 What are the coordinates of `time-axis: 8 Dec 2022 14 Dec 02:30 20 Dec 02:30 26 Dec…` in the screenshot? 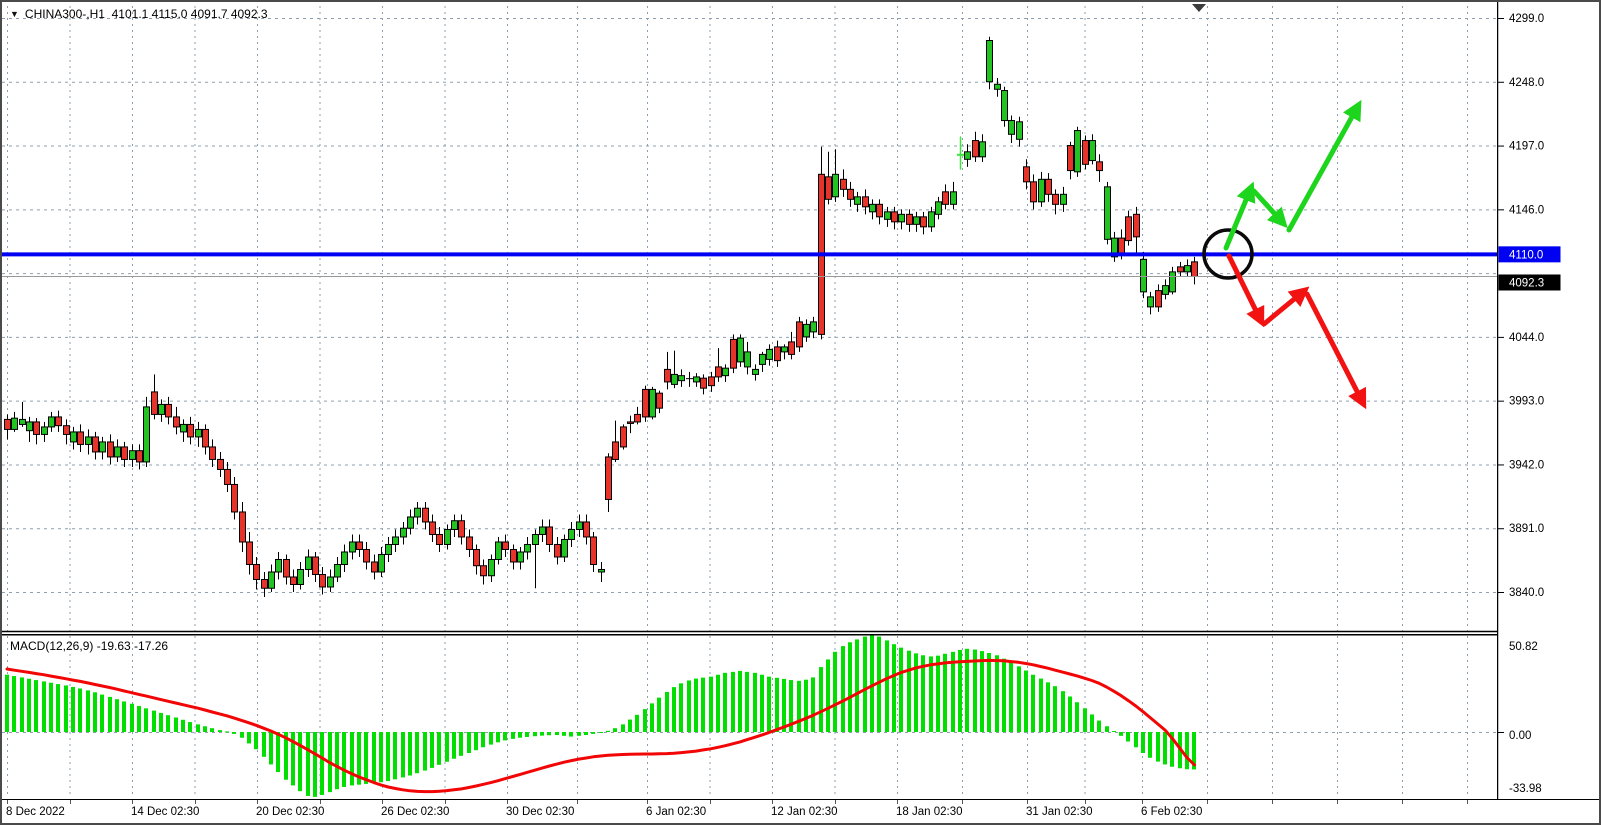 It's located at (800, 811).